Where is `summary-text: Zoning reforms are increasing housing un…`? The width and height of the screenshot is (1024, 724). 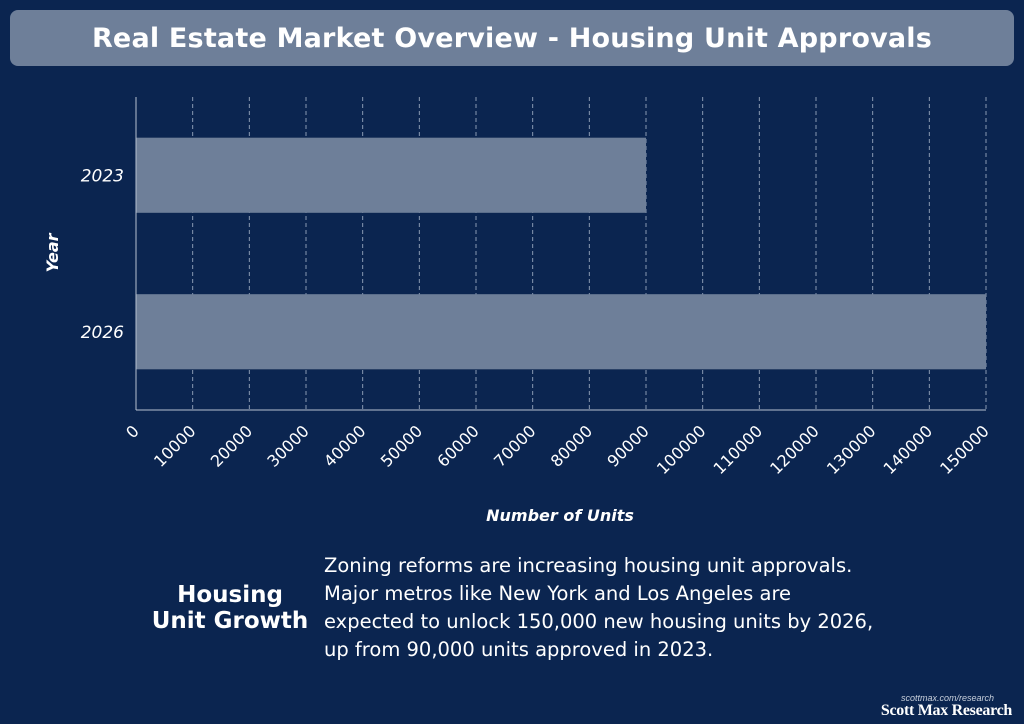 summary-text: Zoning reforms are increasing housing un… is located at coordinates (599, 607).